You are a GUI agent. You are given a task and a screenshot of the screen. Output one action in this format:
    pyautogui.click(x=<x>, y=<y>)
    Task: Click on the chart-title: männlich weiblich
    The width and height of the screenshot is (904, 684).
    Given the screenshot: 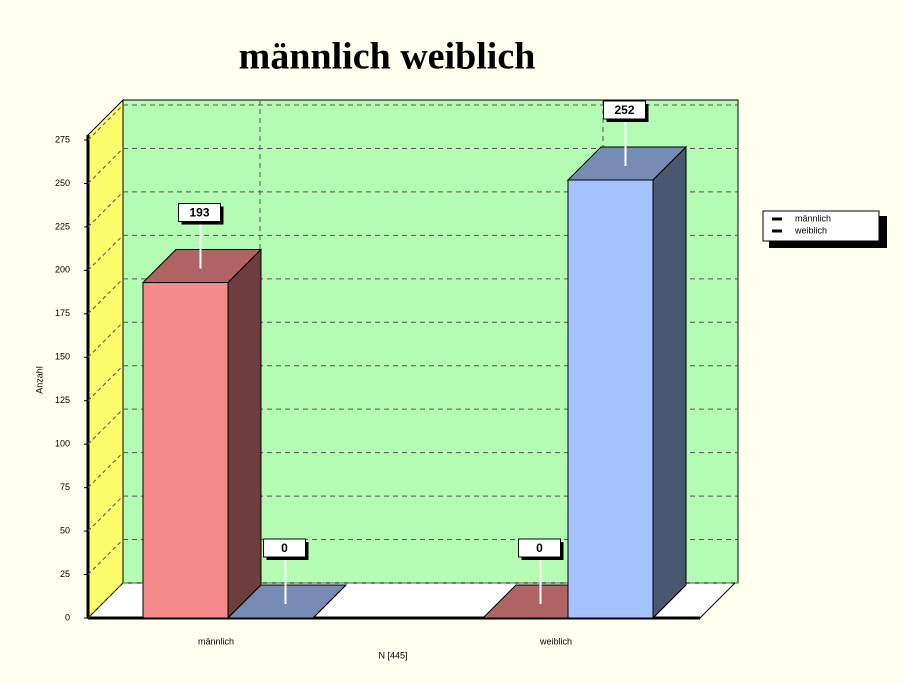 What is the action you would take?
    pyautogui.click(x=387, y=57)
    